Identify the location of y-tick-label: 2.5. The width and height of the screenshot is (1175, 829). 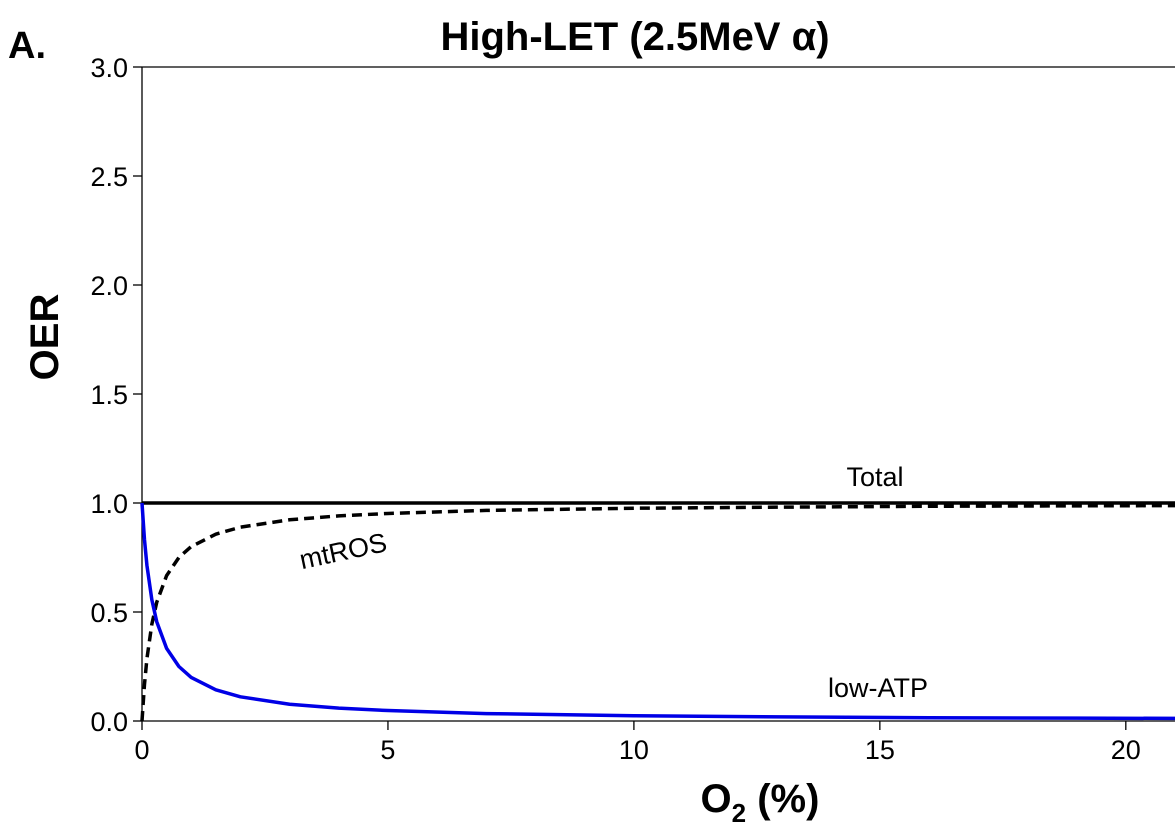
(109, 177).